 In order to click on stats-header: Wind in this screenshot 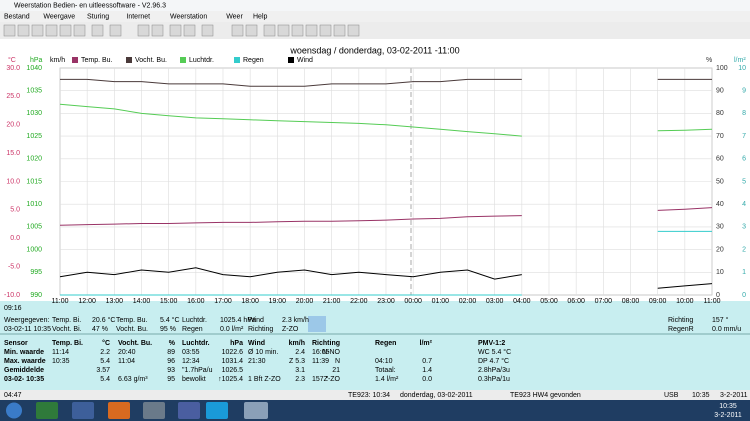, I will do `click(256, 343)`.